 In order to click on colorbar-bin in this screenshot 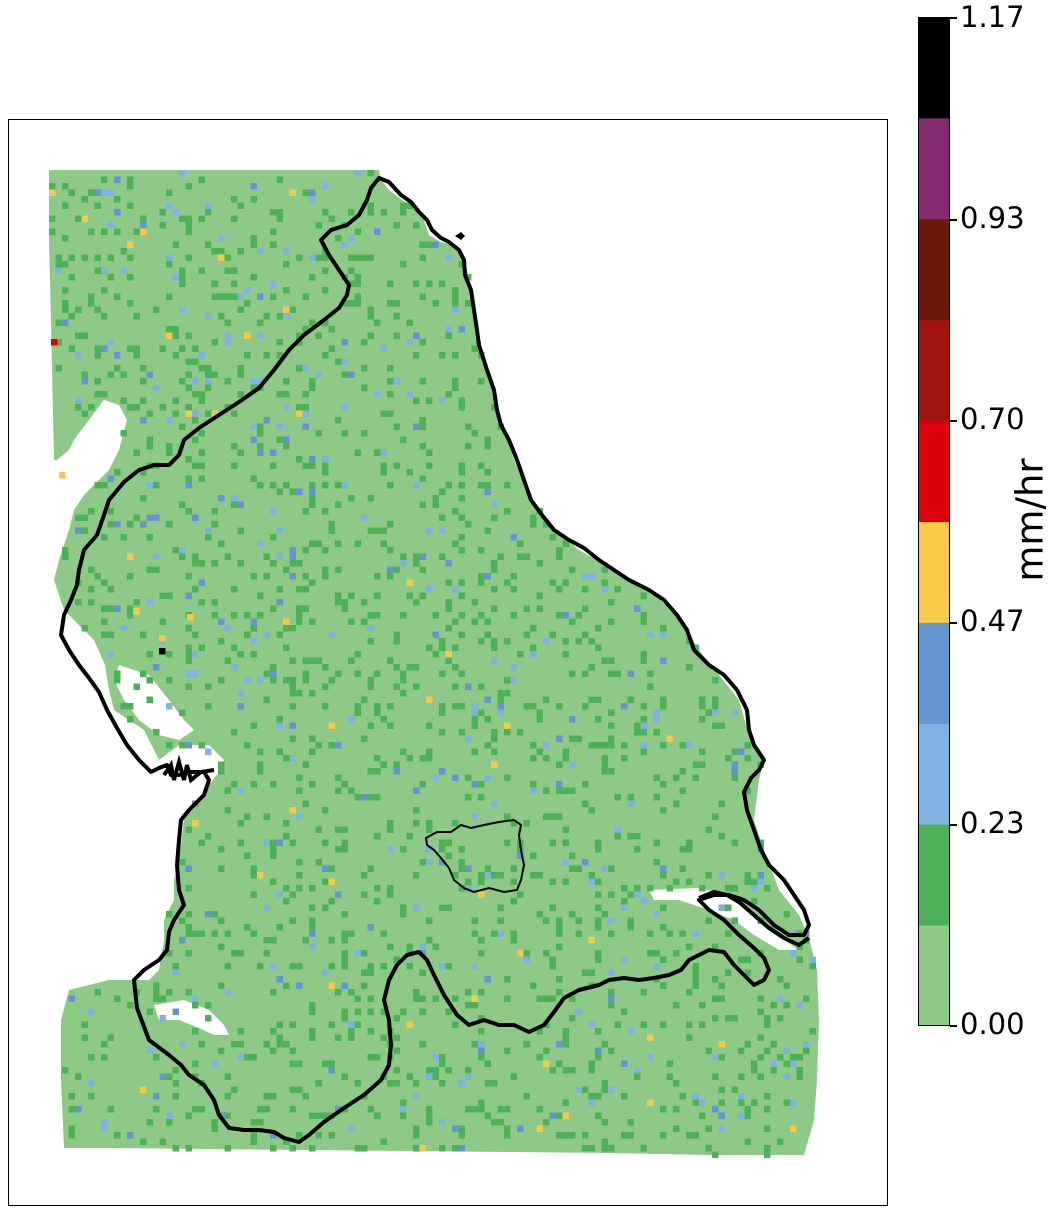, I will do `click(934, 572)`.